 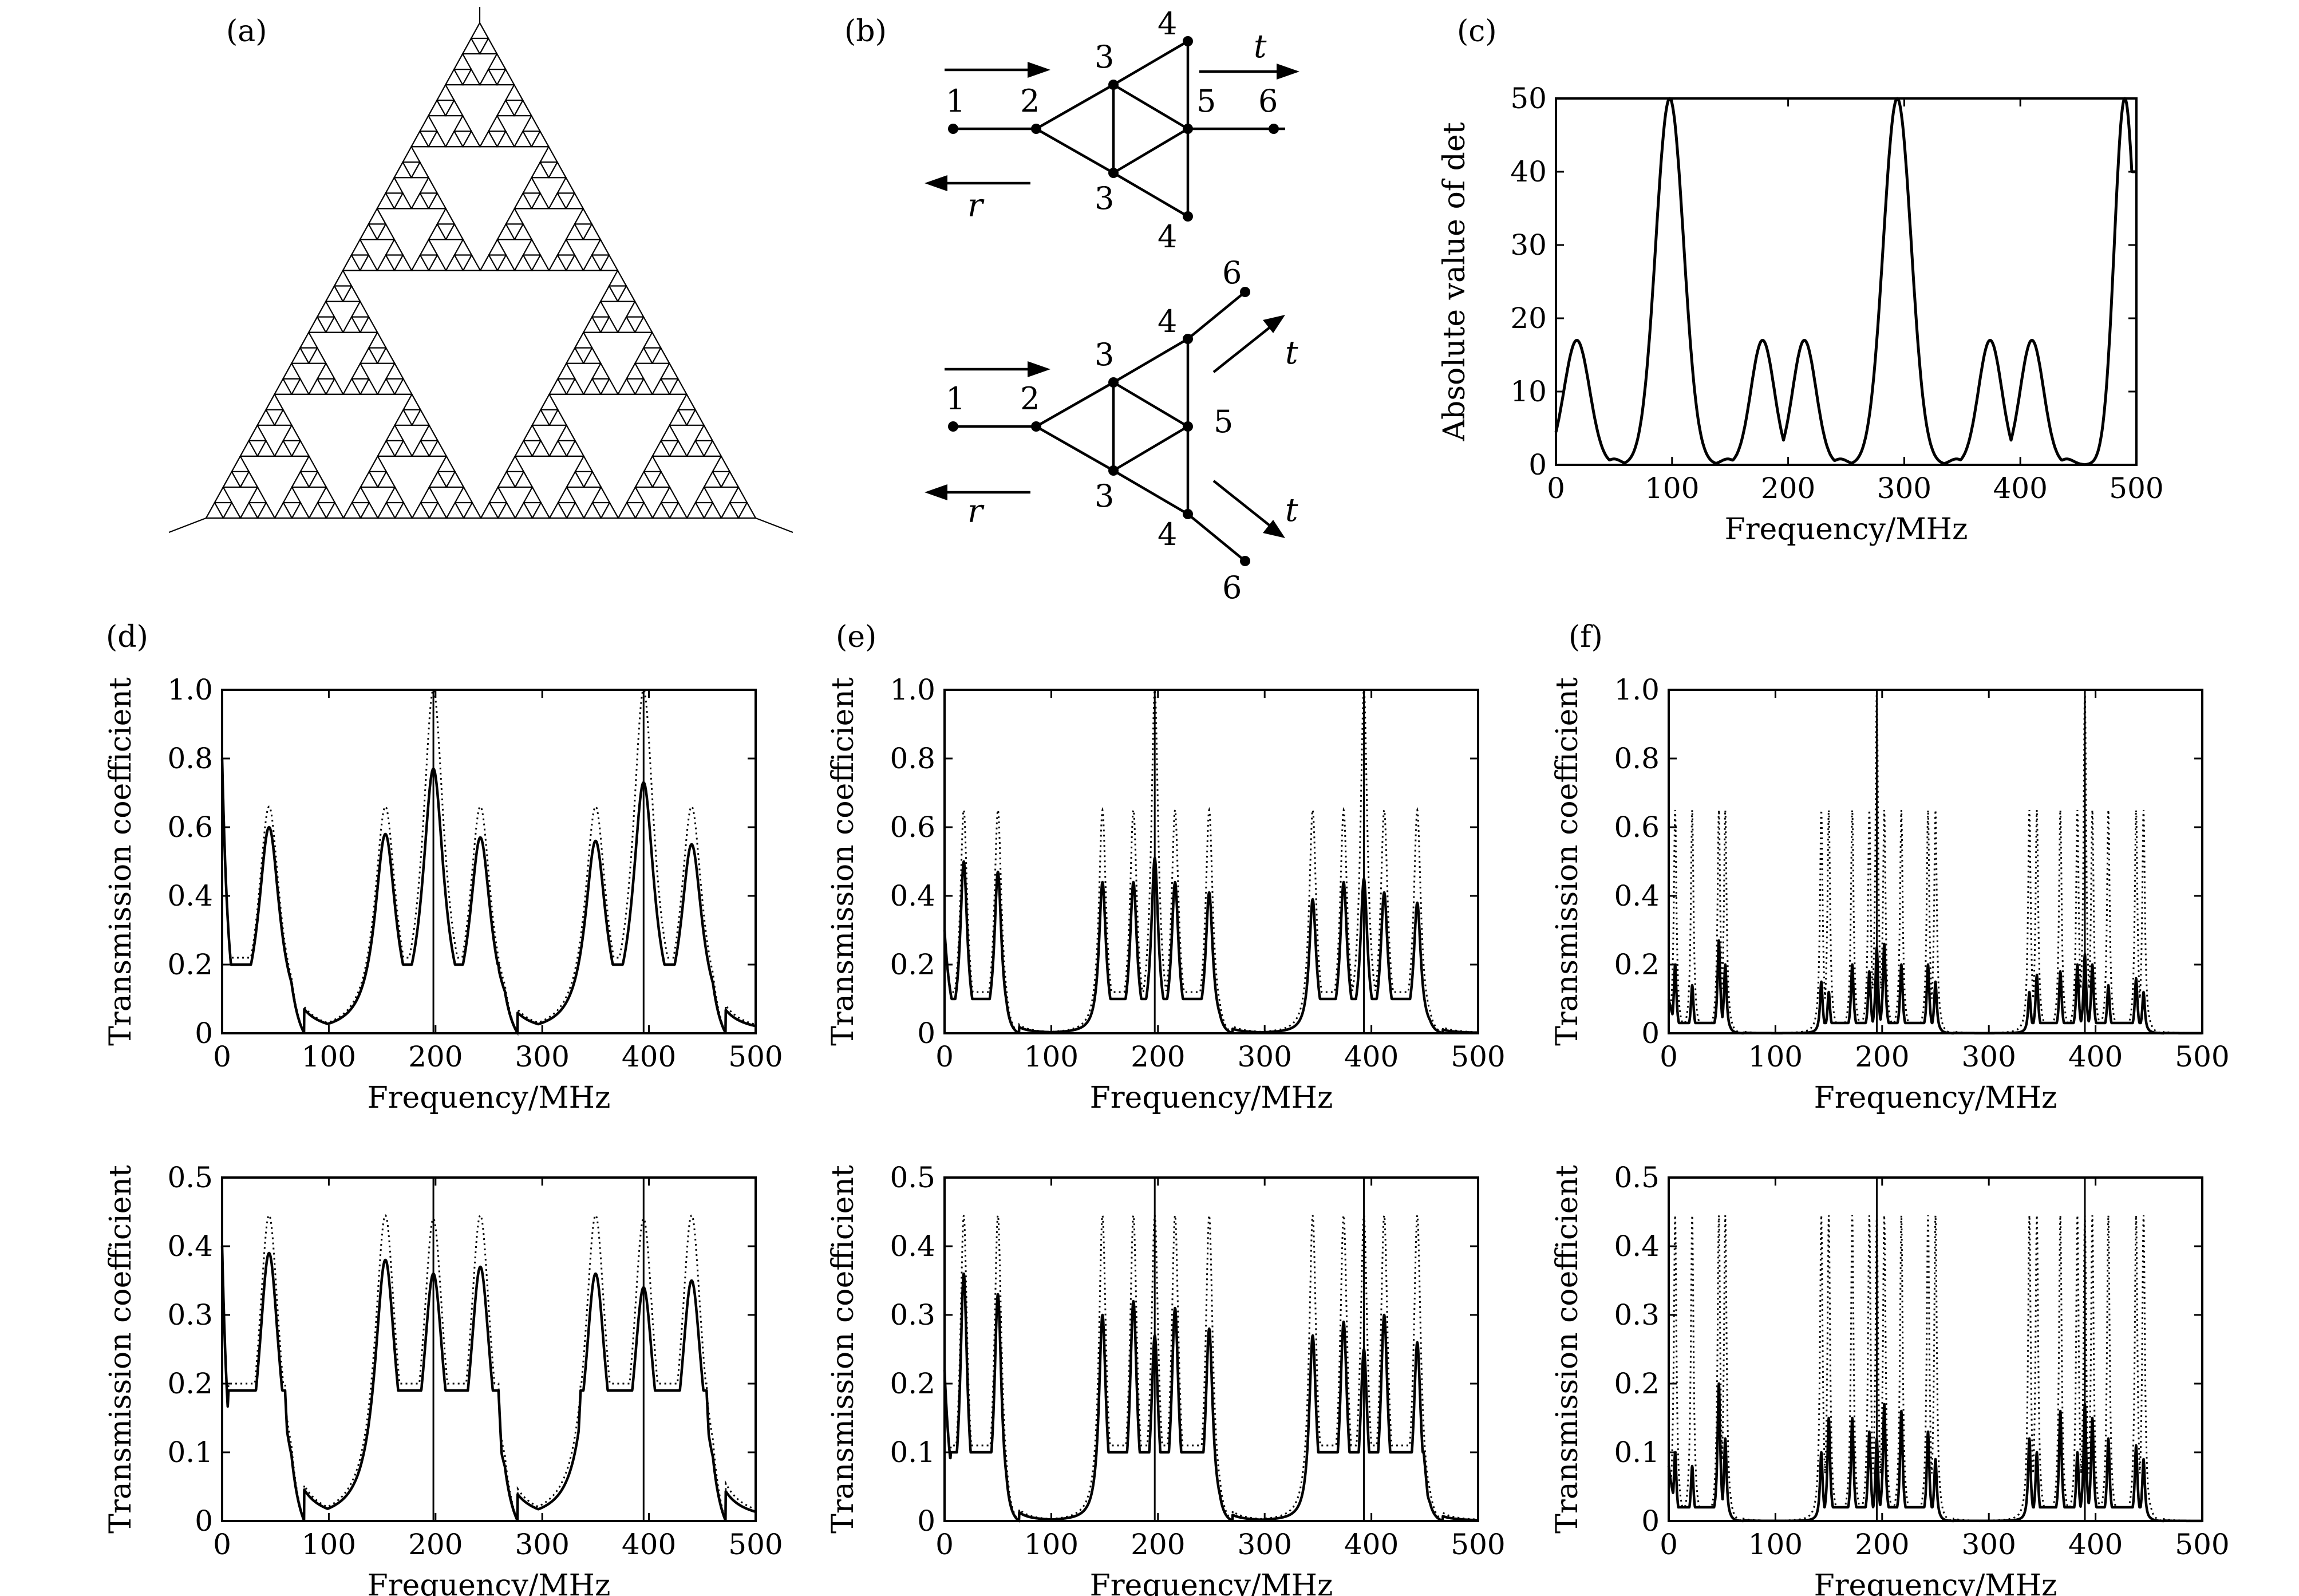 I want to click on y-tick-label: 0.5, so click(x=190, y=1178).